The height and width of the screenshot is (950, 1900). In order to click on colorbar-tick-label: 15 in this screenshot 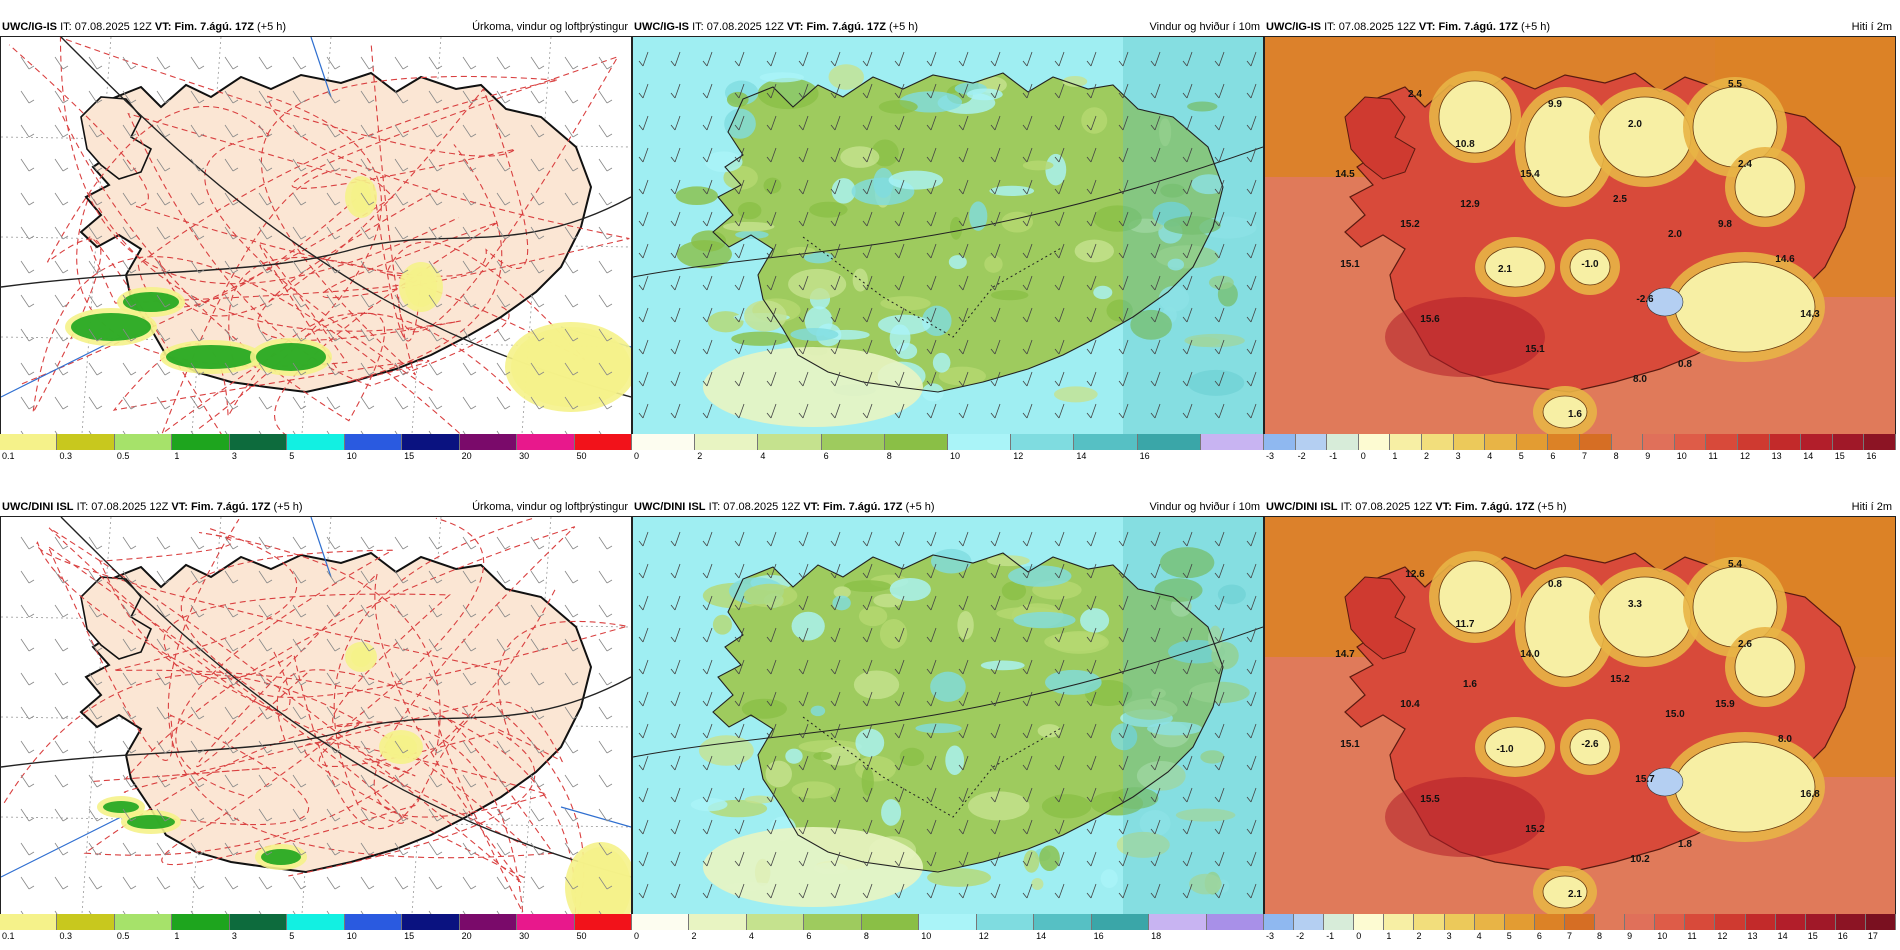, I will do `click(1812, 936)`.